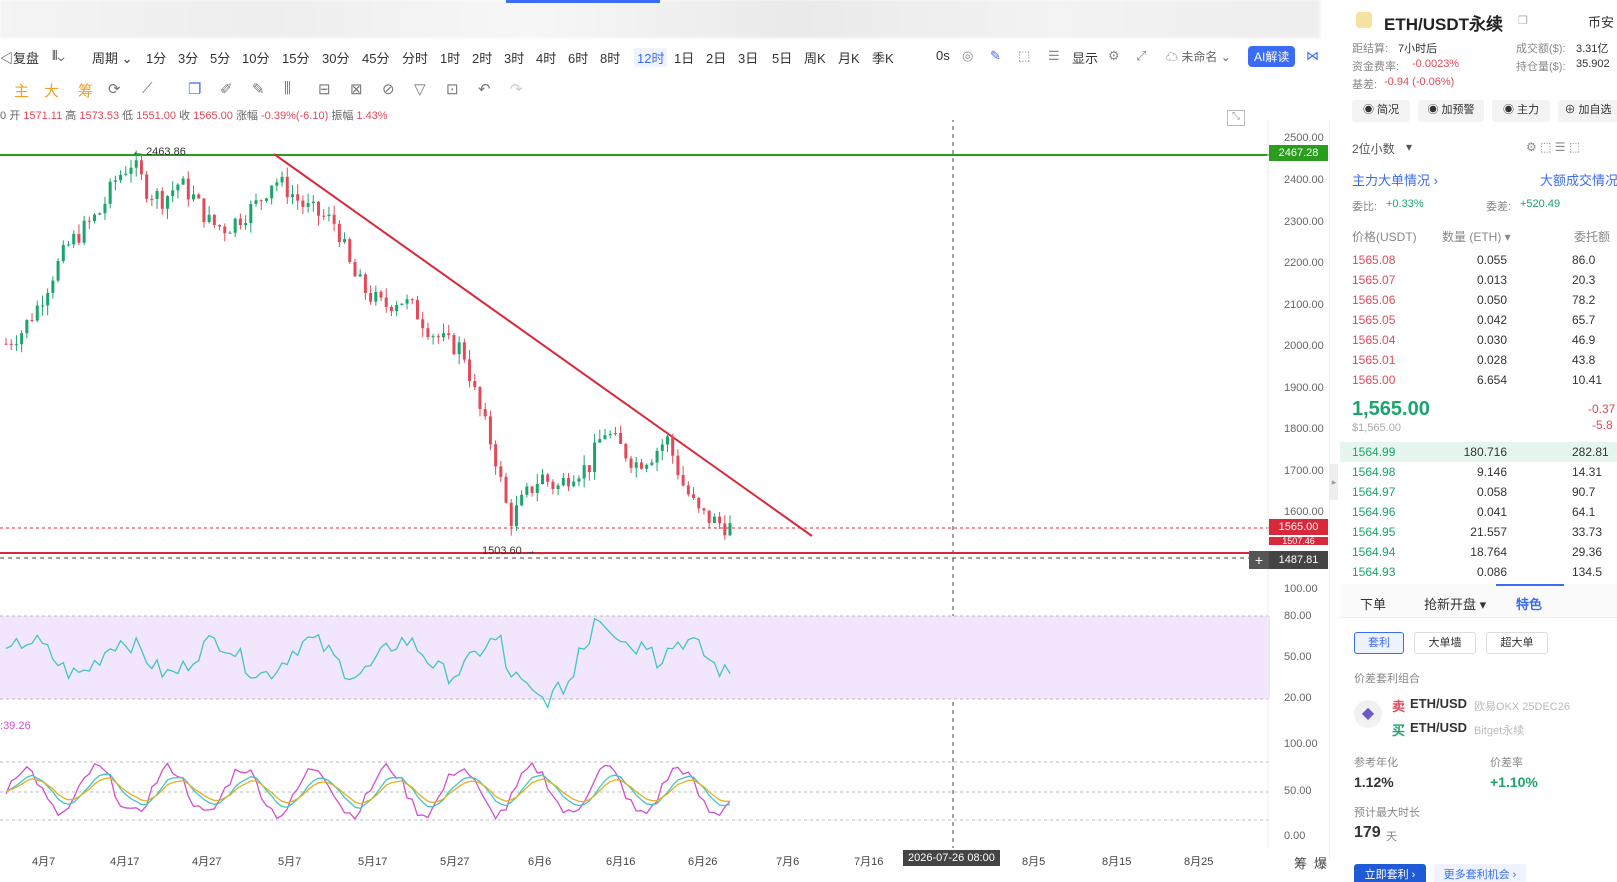 The image size is (1617, 882). What do you see at coordinates (782, 58) in the screenshot?
I see `interval-5d: 5日` at bounding box center [782, 58].